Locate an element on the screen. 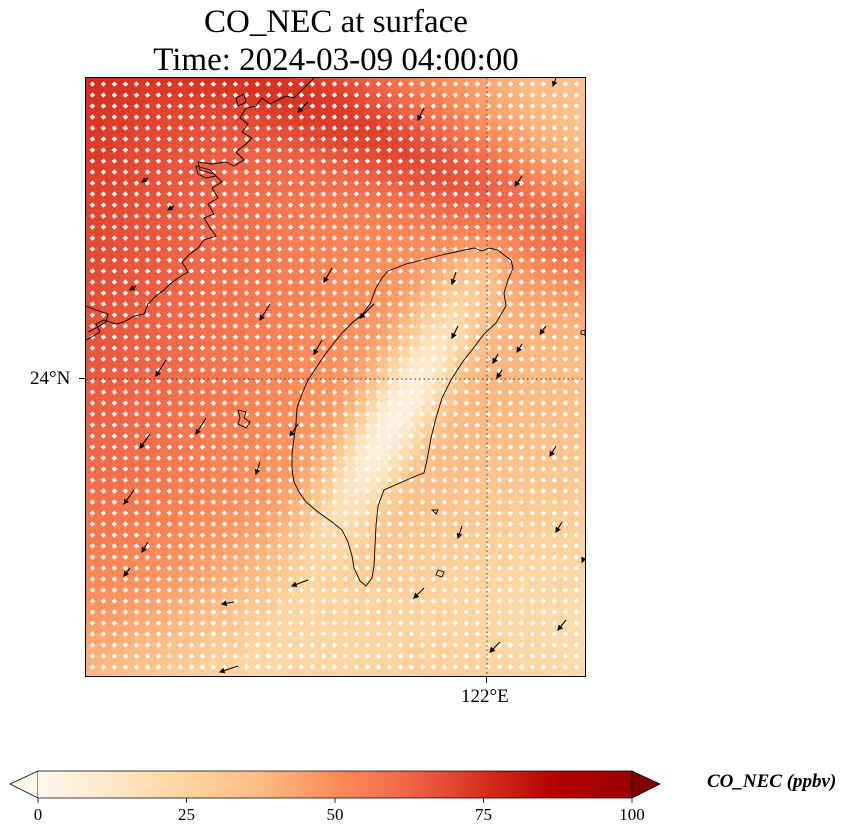 The image size is (858, 836). colorbar-tick-100: 100 is located at coordinates (632, 814).